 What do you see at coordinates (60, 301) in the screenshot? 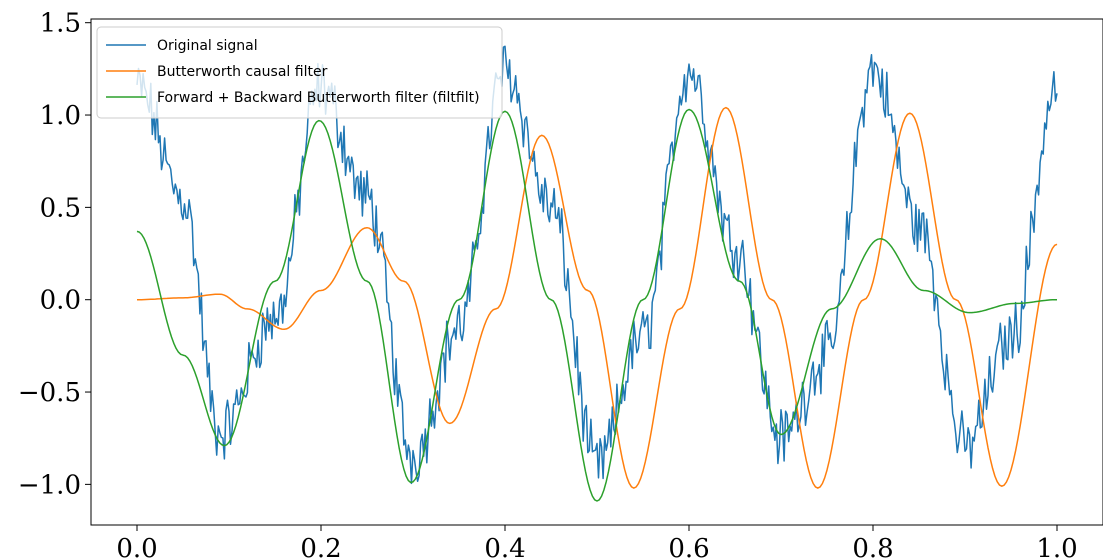
I see `y-tick-label: 0.0` at bounding box center [60, 301].